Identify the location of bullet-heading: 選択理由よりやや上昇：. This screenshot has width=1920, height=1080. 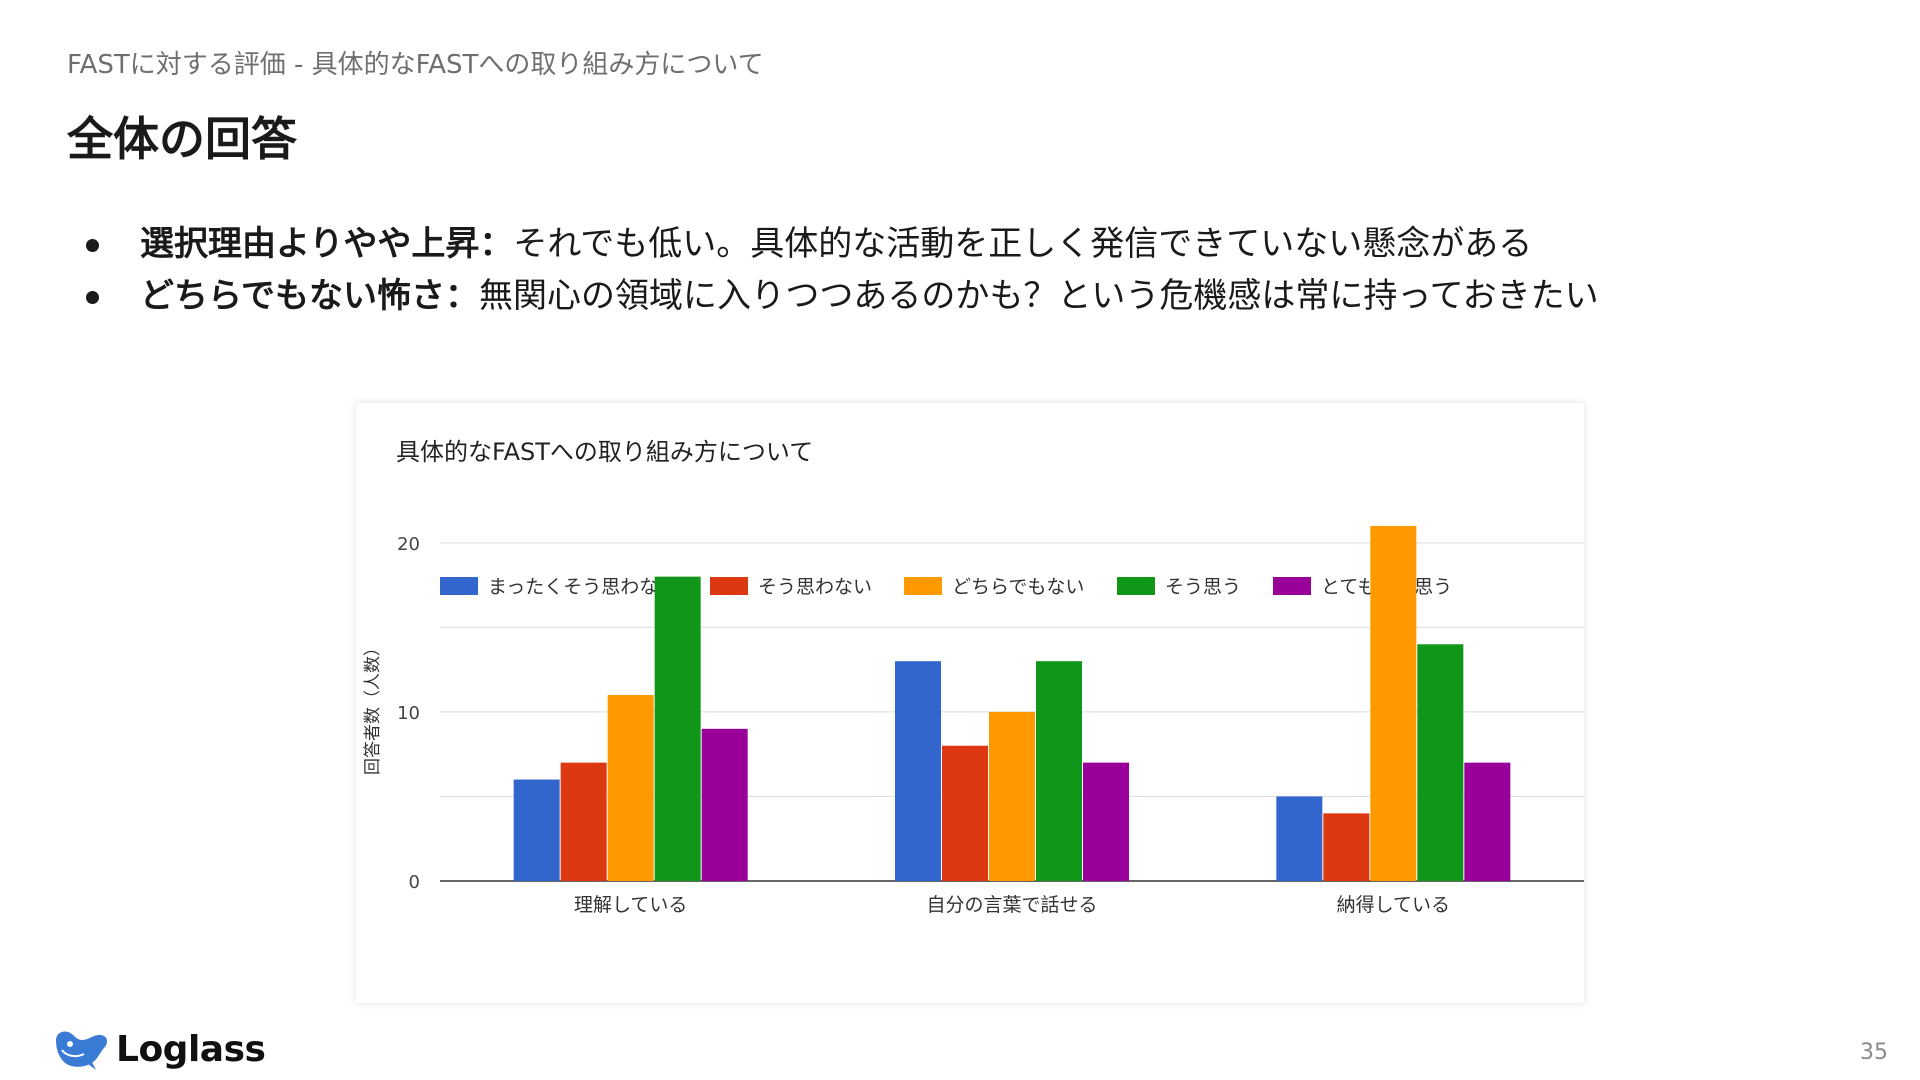
(327, 244).